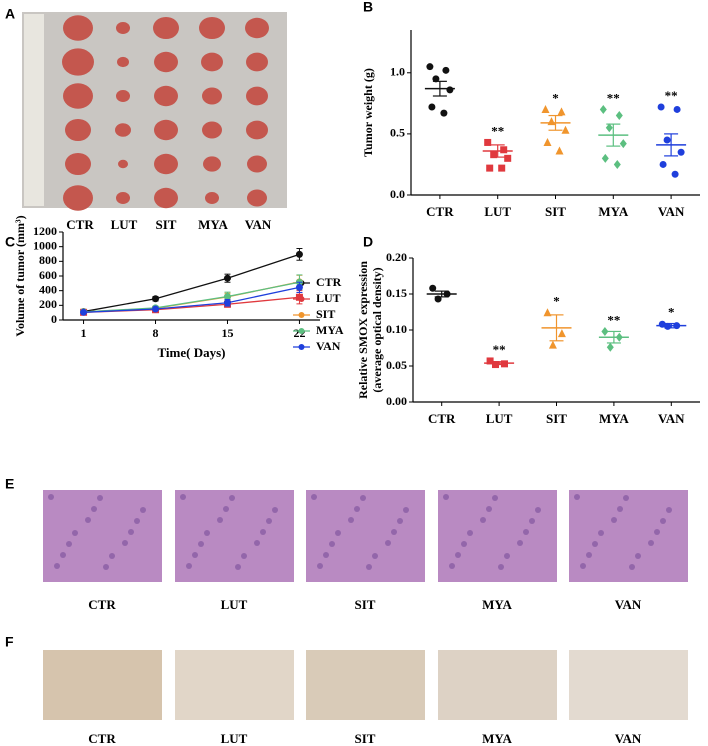 Image resolution: width=708 pixels, height=746 pixels. What do you see at coordinates (329, 282) in the screenshot?
I see `legend-label: CTR` at bounding box center [329, 282].